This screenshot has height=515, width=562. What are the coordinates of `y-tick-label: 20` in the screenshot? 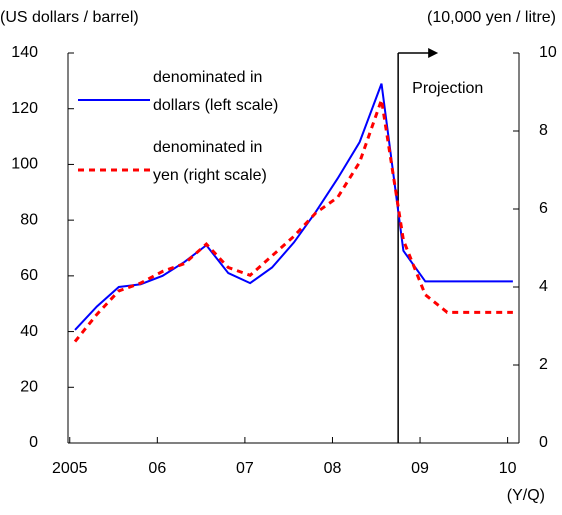 It's located at (29, 387).